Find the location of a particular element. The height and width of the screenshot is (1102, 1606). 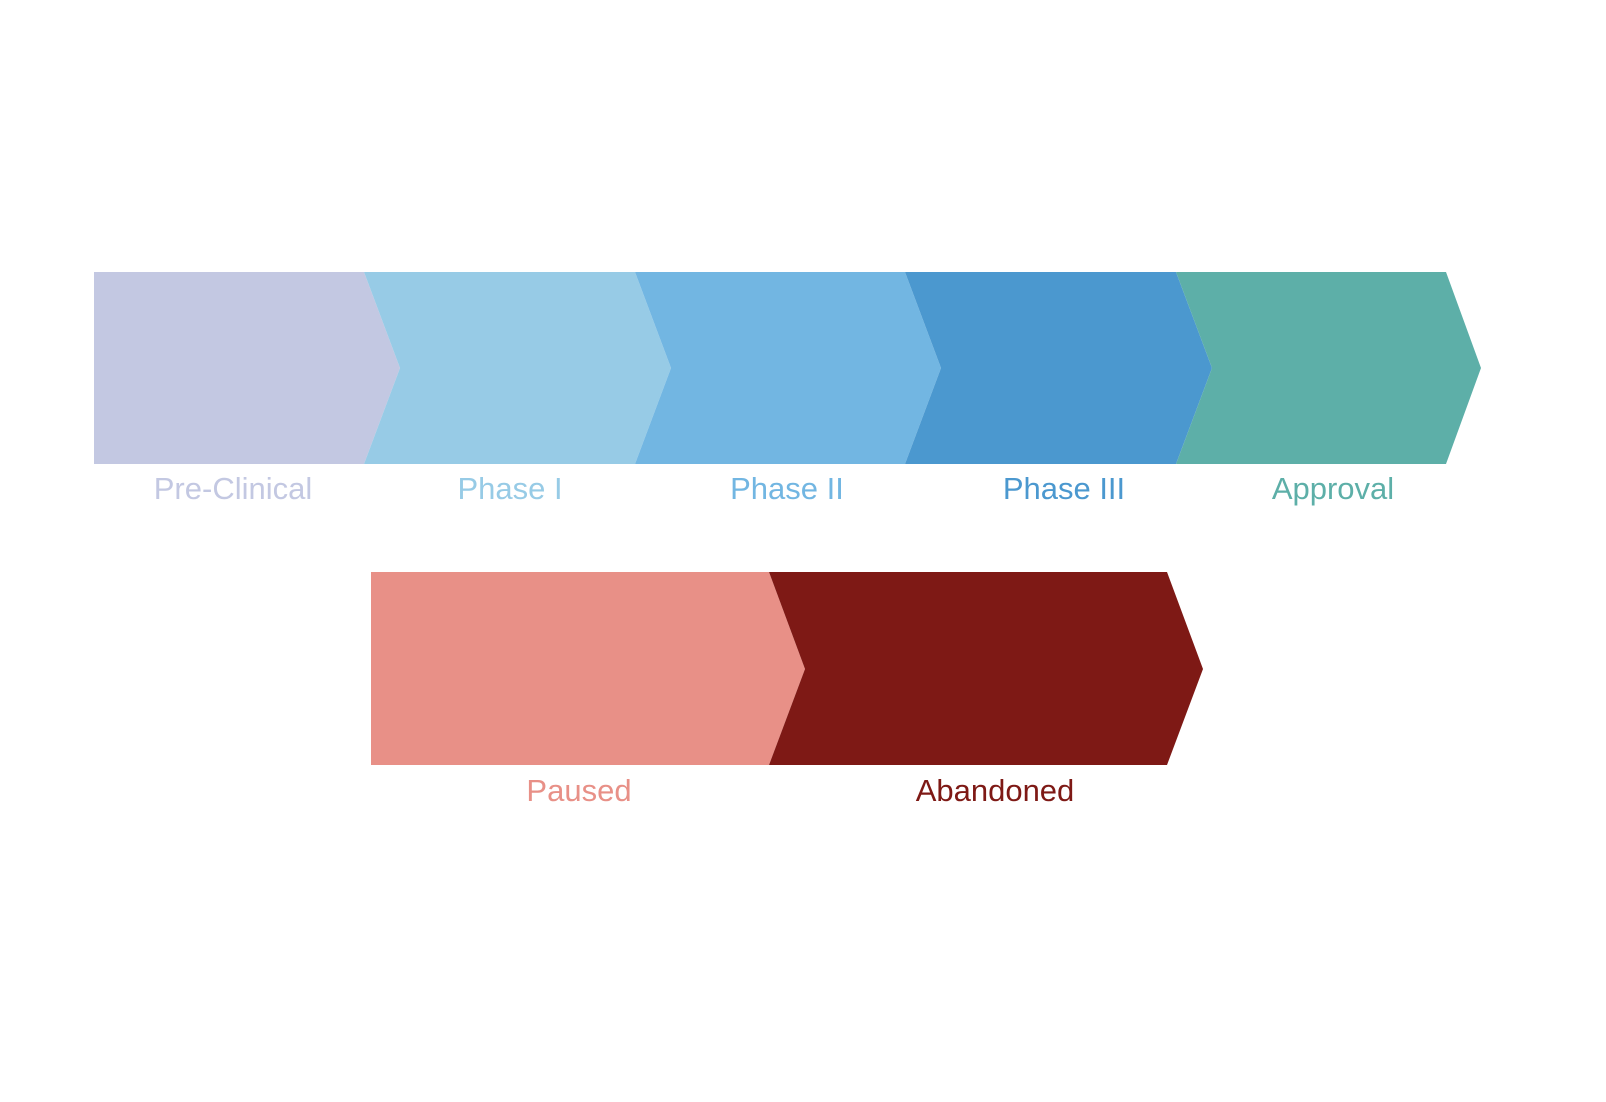

status-arrow-paused is located at coordinates (588, 668).